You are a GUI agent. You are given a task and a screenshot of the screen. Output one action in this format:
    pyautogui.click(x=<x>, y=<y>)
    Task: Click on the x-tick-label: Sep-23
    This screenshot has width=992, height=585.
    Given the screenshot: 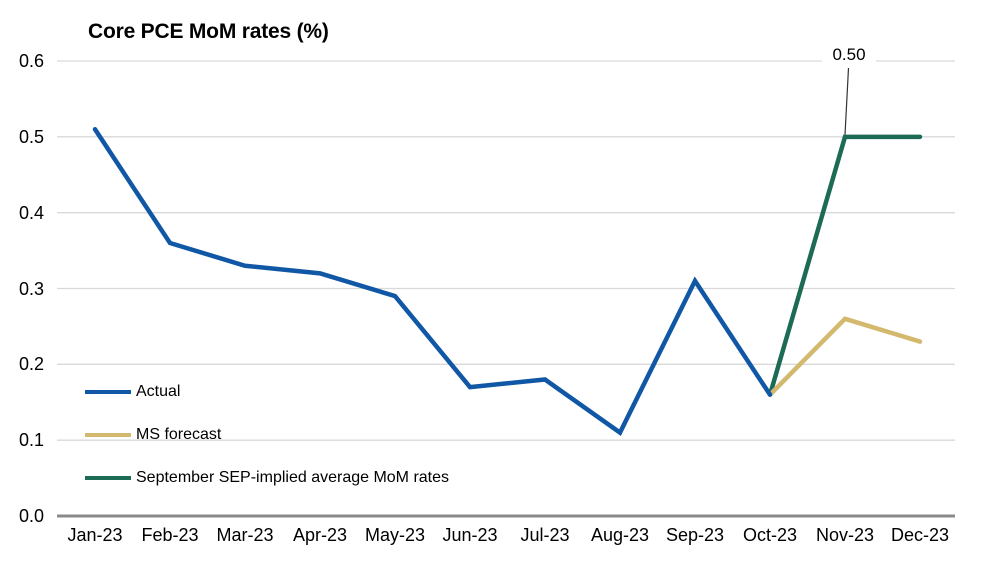 What is the action you would take?
    pyautogui.click(x=695, y=535)
    